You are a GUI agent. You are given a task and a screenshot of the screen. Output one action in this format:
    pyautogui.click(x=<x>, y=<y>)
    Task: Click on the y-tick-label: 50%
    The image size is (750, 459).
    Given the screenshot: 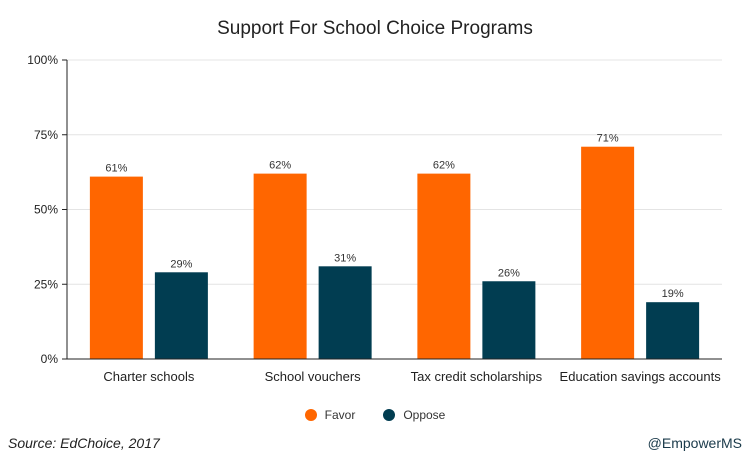 What is the action you would take?
    pyautogui.click(x=46, y=210)
    